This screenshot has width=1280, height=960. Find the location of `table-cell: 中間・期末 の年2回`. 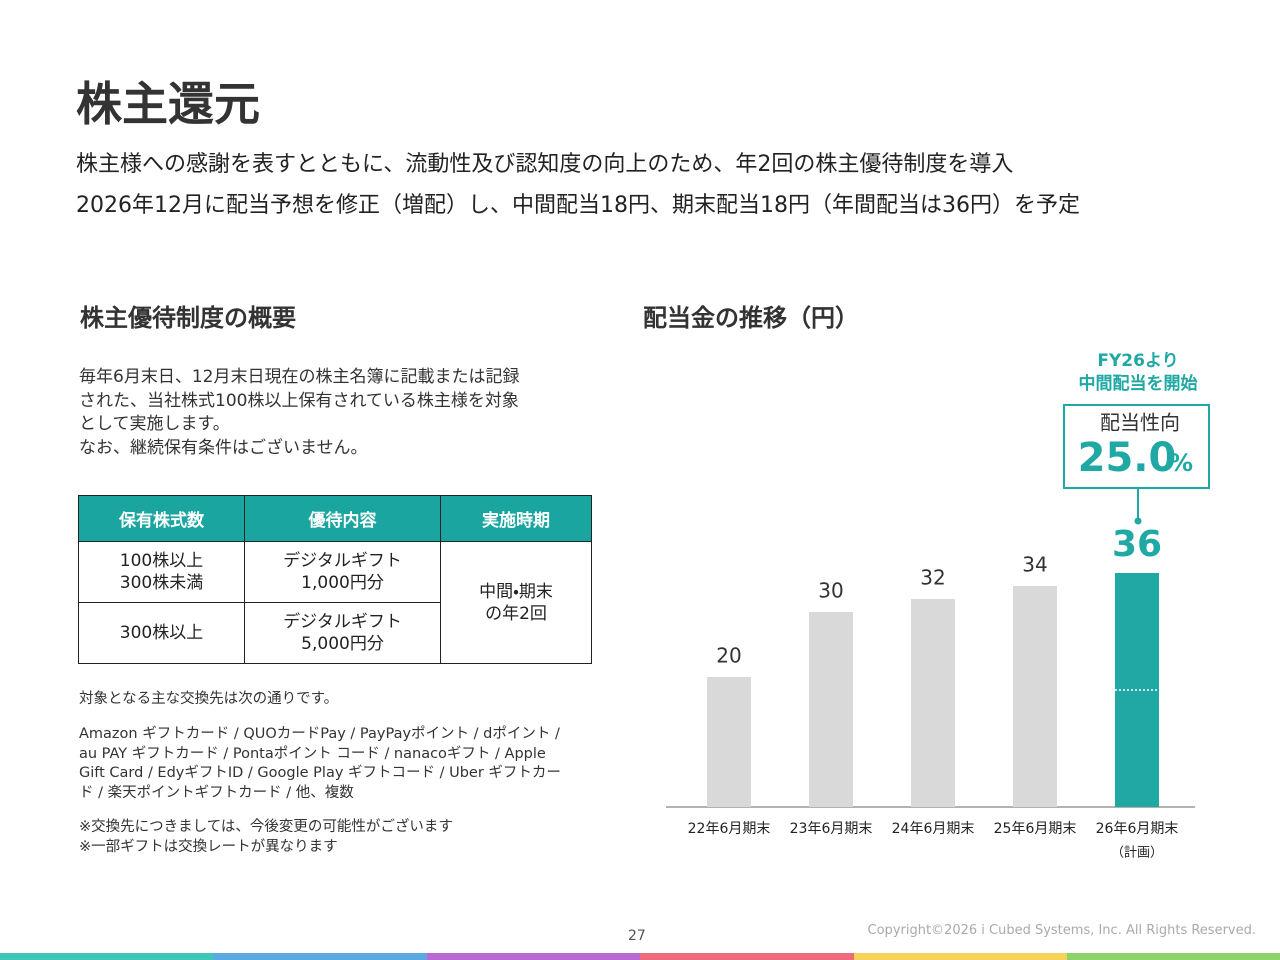

table-cell: 中間・期末 の年2回 is located at coordinates (516, 602).